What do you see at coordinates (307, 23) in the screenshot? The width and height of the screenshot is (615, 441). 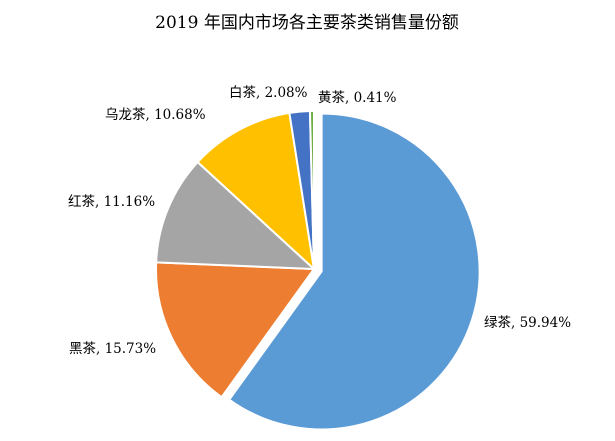 I see `chart-title: 2019 年国内市场各主要茶类销售量份额` at bounding box center [307, 23].